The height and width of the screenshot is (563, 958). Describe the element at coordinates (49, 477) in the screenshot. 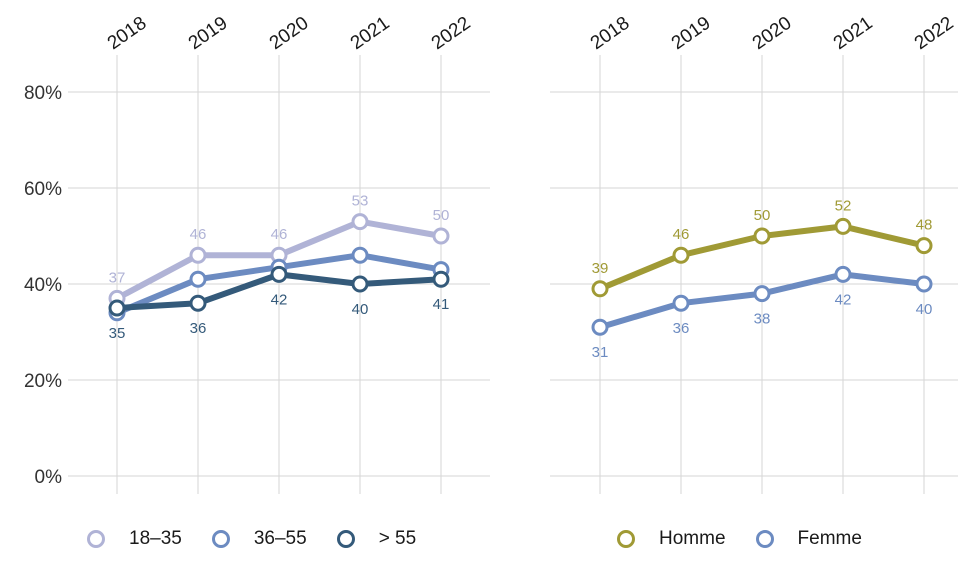

I see `y-tick-label: 0%` at that location.